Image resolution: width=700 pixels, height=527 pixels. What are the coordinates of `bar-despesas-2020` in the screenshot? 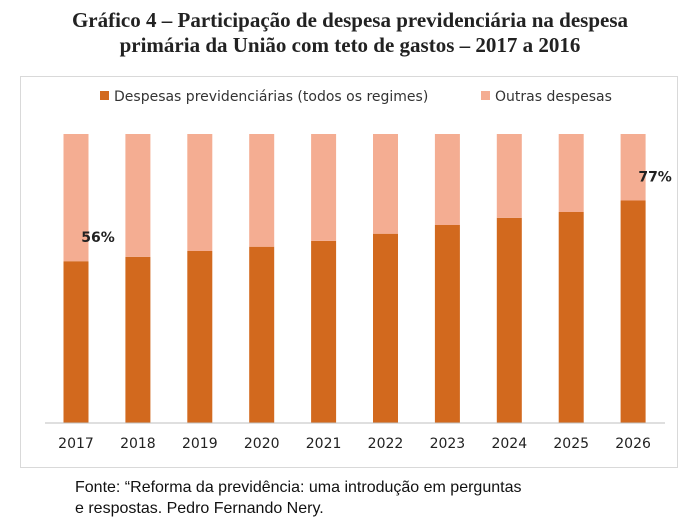 It's located at (262, 334).